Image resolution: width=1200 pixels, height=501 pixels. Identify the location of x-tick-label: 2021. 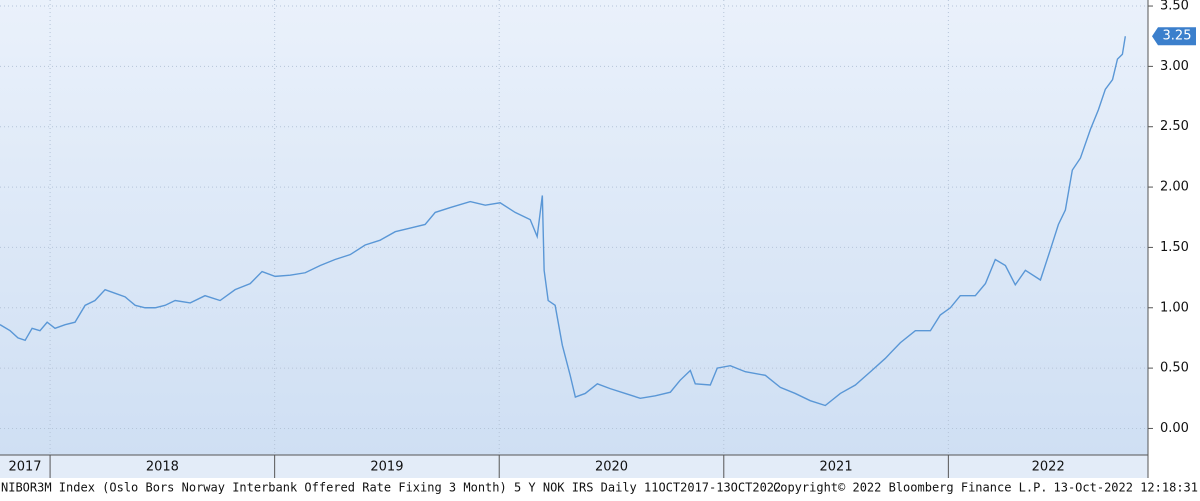
(836, 467).